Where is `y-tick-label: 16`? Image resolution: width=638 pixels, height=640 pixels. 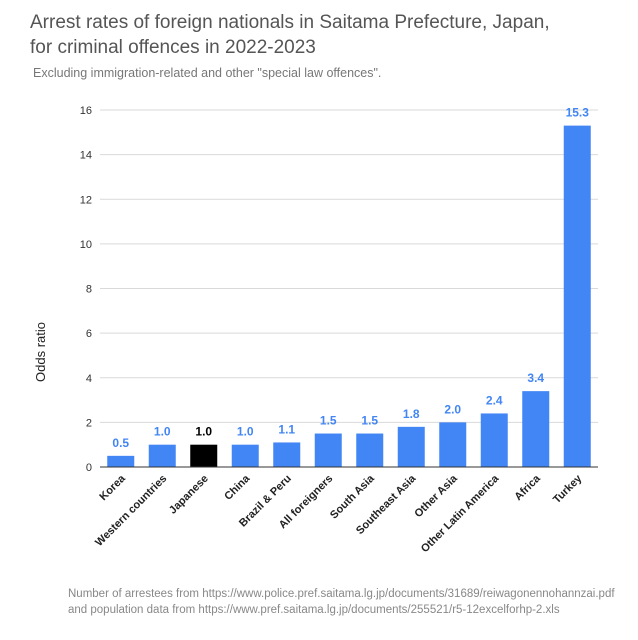
y-tick-label: 16 is located at coordinates (86, 111).